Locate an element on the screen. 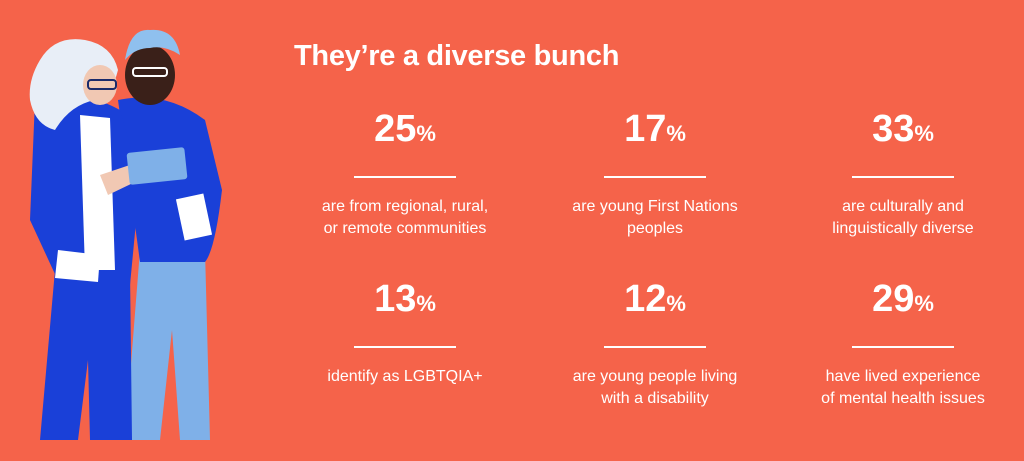 Image resolution: width=1024 pixels, height=461 pixels. stat-value: 29% is located at coordinates (903, 299).